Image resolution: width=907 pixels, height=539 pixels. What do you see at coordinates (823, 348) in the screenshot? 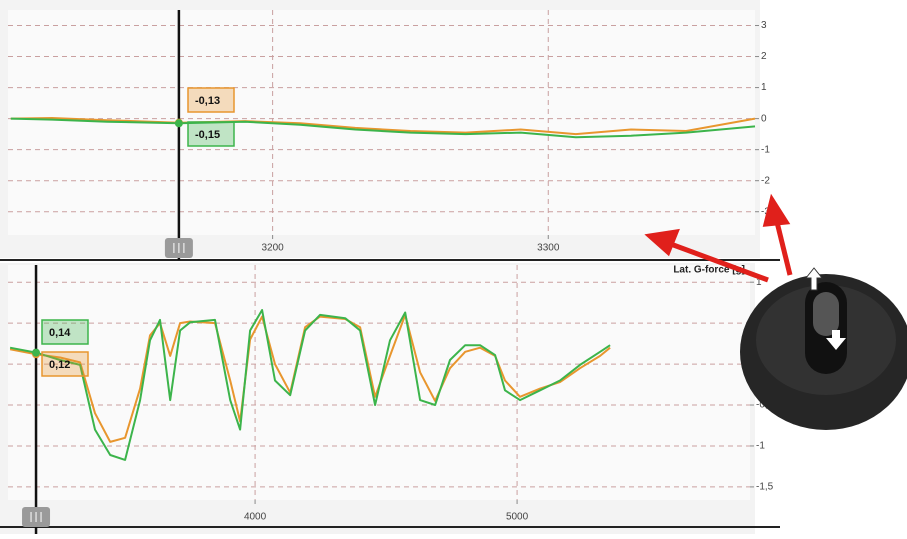
I see `mouse-illustration` at bounding box center [823, 348].